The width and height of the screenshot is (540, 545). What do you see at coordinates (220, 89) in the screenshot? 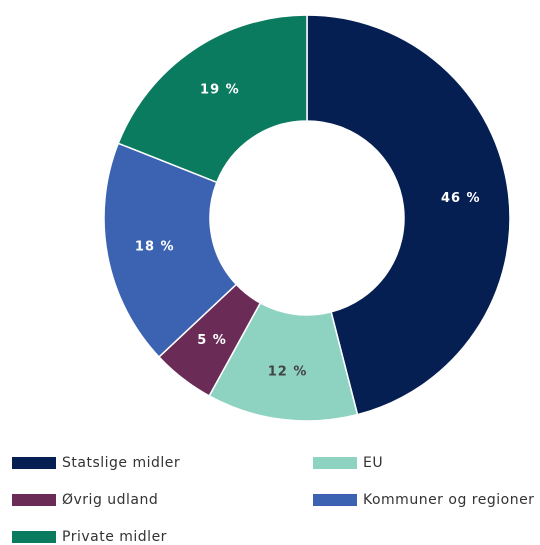
I see `slice-label: 19 %` at bounding box center [220, 89].